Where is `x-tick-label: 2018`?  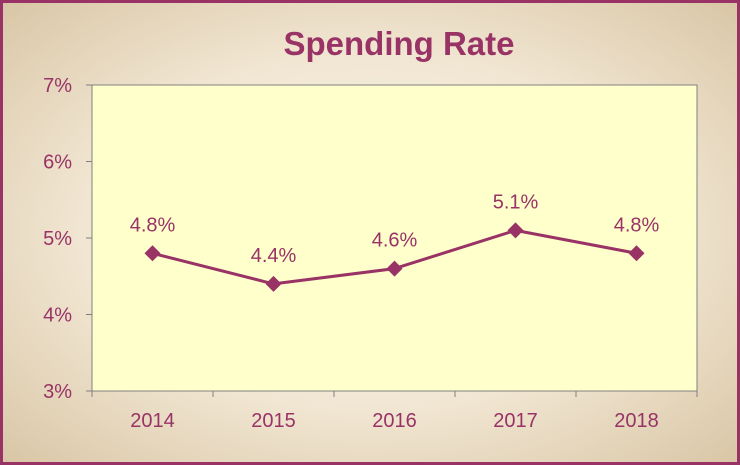
x-tick-label: 2018 is located at coordinates (636, 421).